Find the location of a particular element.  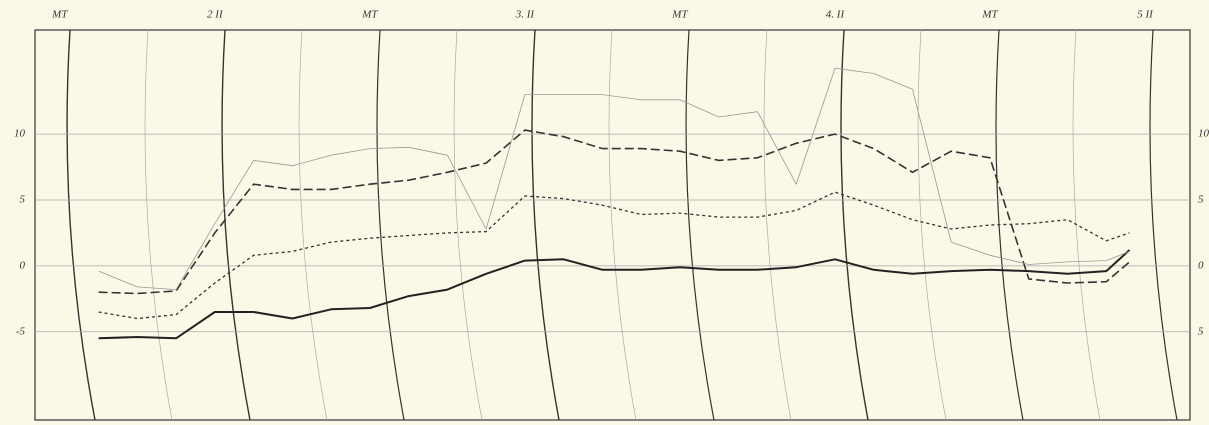

y2-tick-label: 0 is located at coordinates (1201, 265).